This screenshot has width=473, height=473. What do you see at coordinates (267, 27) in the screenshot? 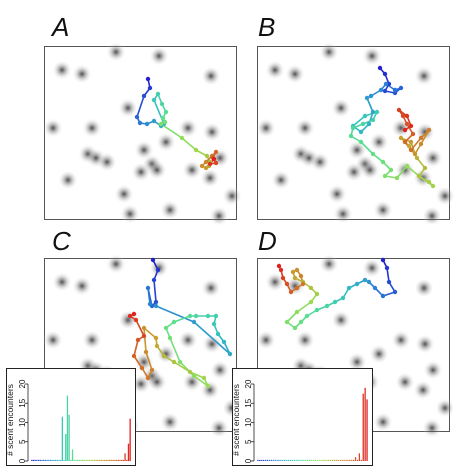
I see `panel-label-b: B` at bounding box center [267, 27].